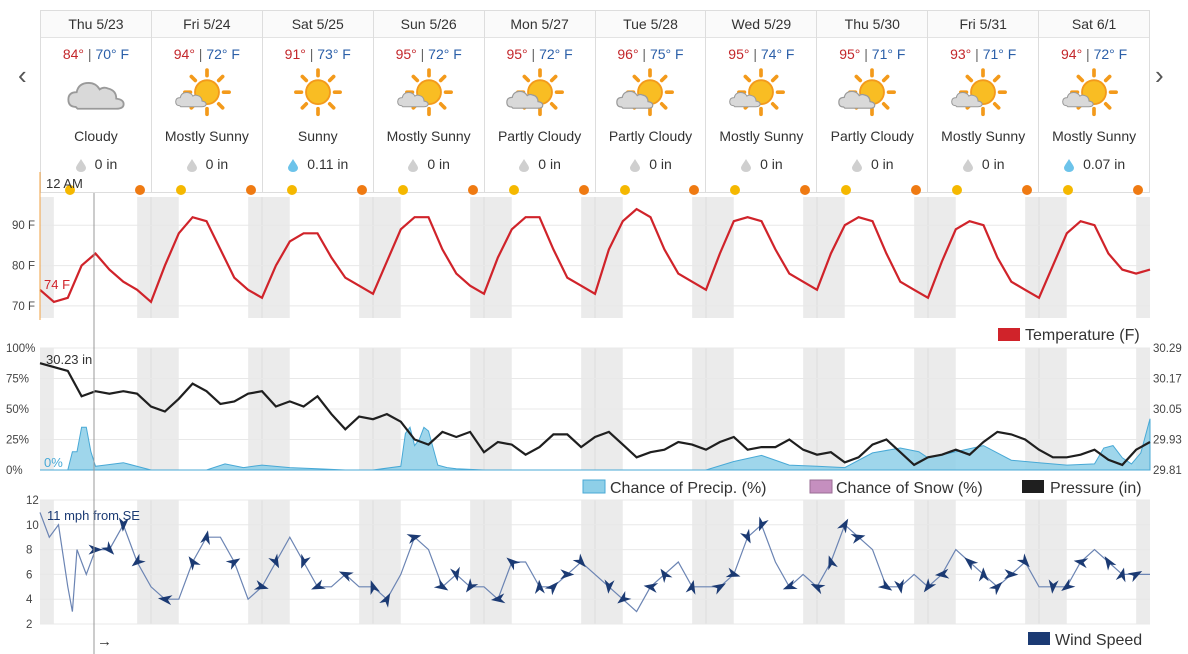 Image resolution: width=1188 pixels, height=654 pixels. I want to click on day-label: Sat 6/1, so click(1094, 24).